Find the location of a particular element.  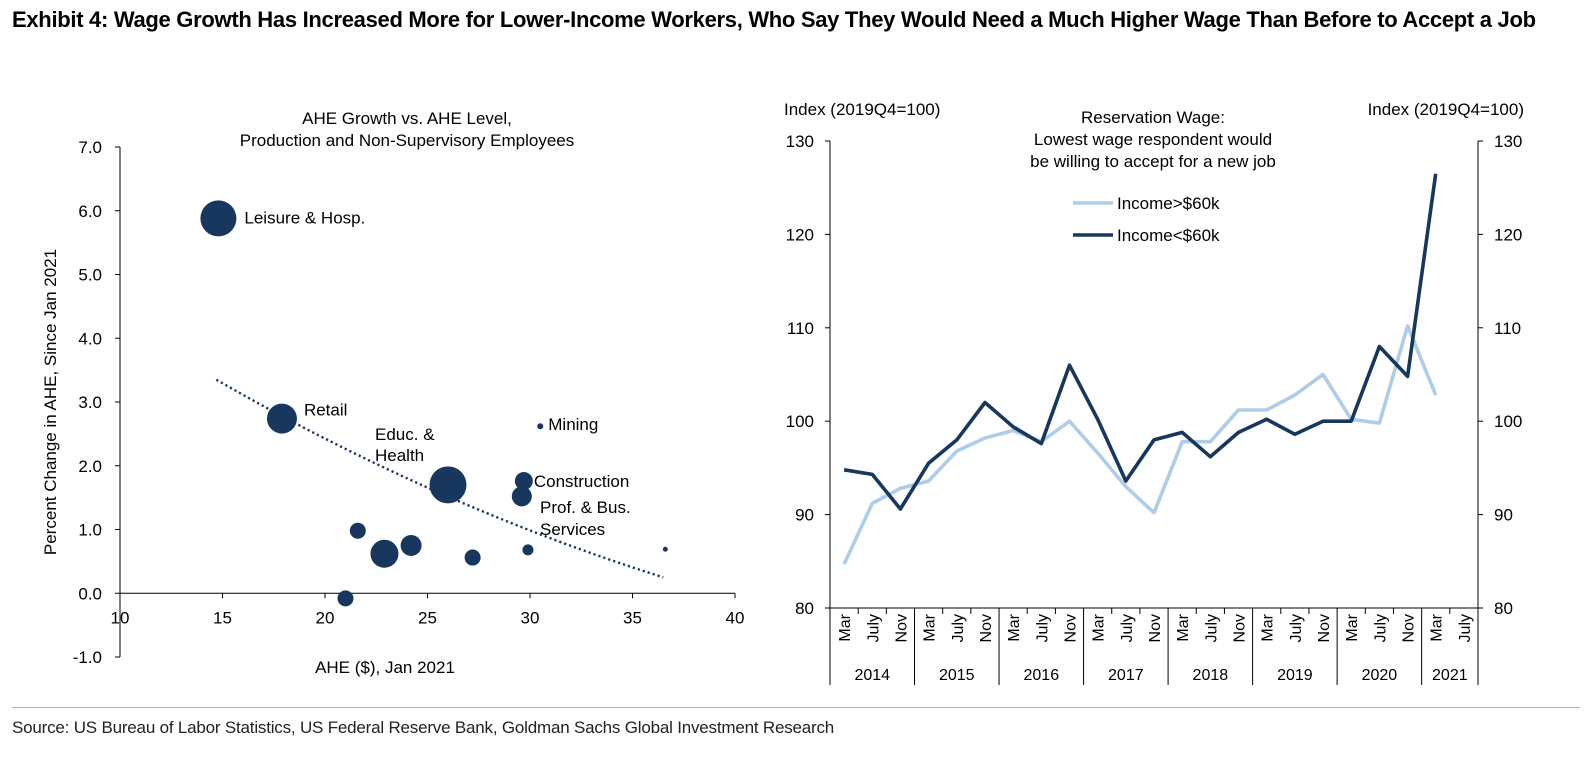

scatter-y-tick-label: 4.0 is located at coordinates (90, 338).